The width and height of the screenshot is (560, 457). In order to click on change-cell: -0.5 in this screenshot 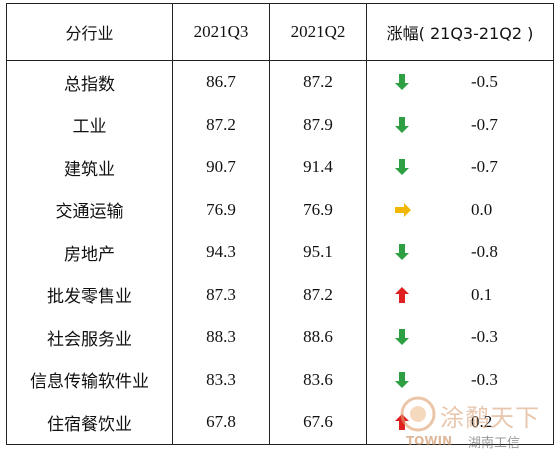, I will do `click(460, 82)`.